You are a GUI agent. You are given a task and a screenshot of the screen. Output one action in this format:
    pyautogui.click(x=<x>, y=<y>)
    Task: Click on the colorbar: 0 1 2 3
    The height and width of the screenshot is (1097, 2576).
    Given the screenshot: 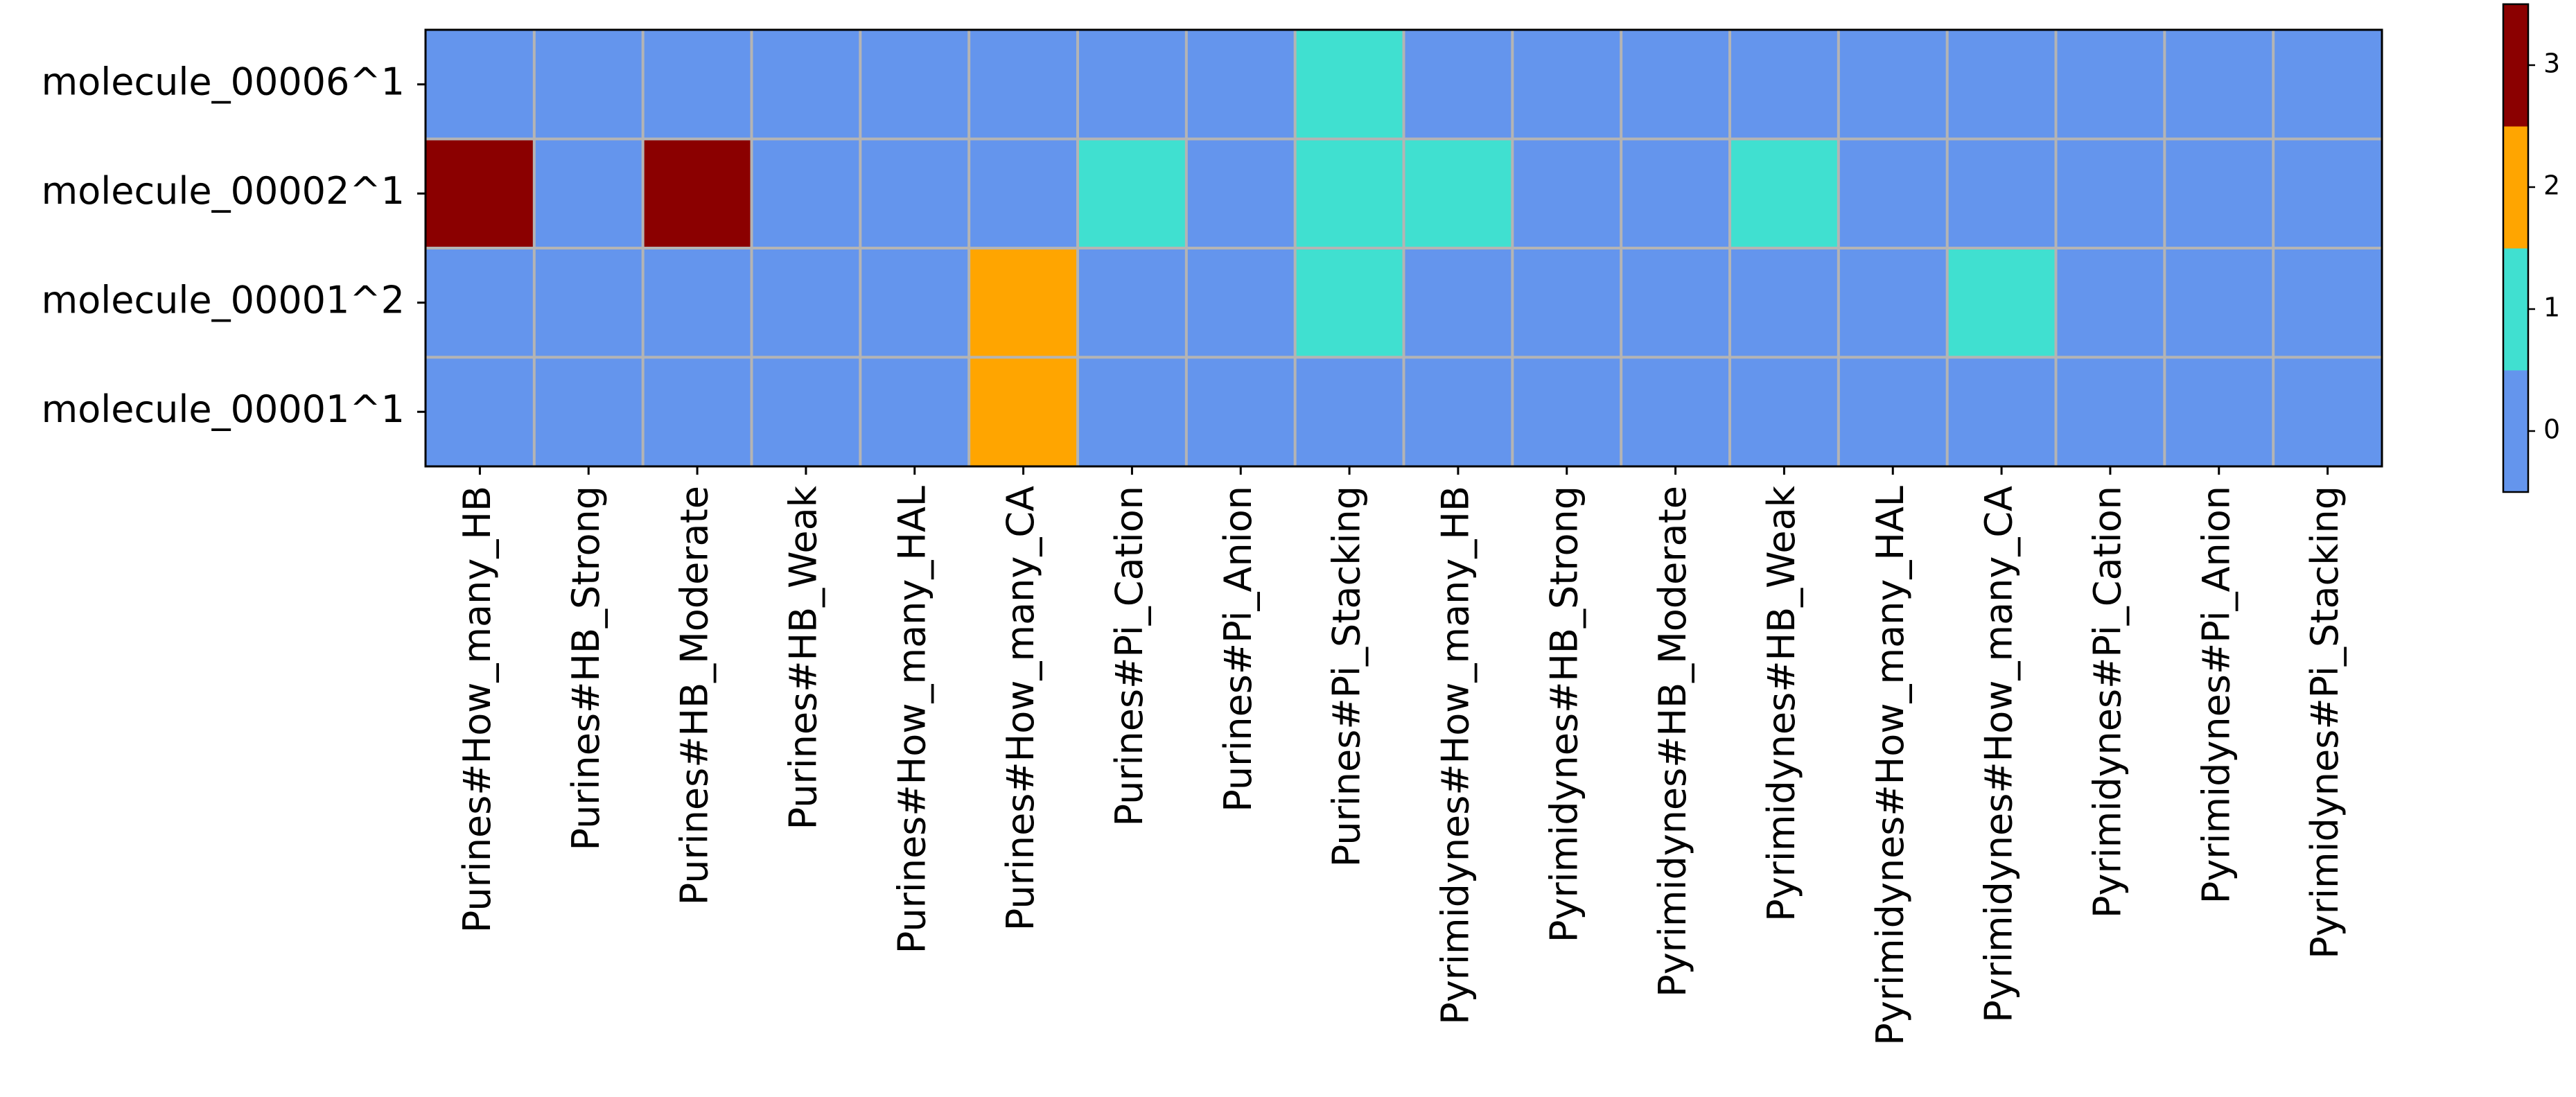 What is the action you would take?
    pyautogui.click(x=2531, y=248)
    